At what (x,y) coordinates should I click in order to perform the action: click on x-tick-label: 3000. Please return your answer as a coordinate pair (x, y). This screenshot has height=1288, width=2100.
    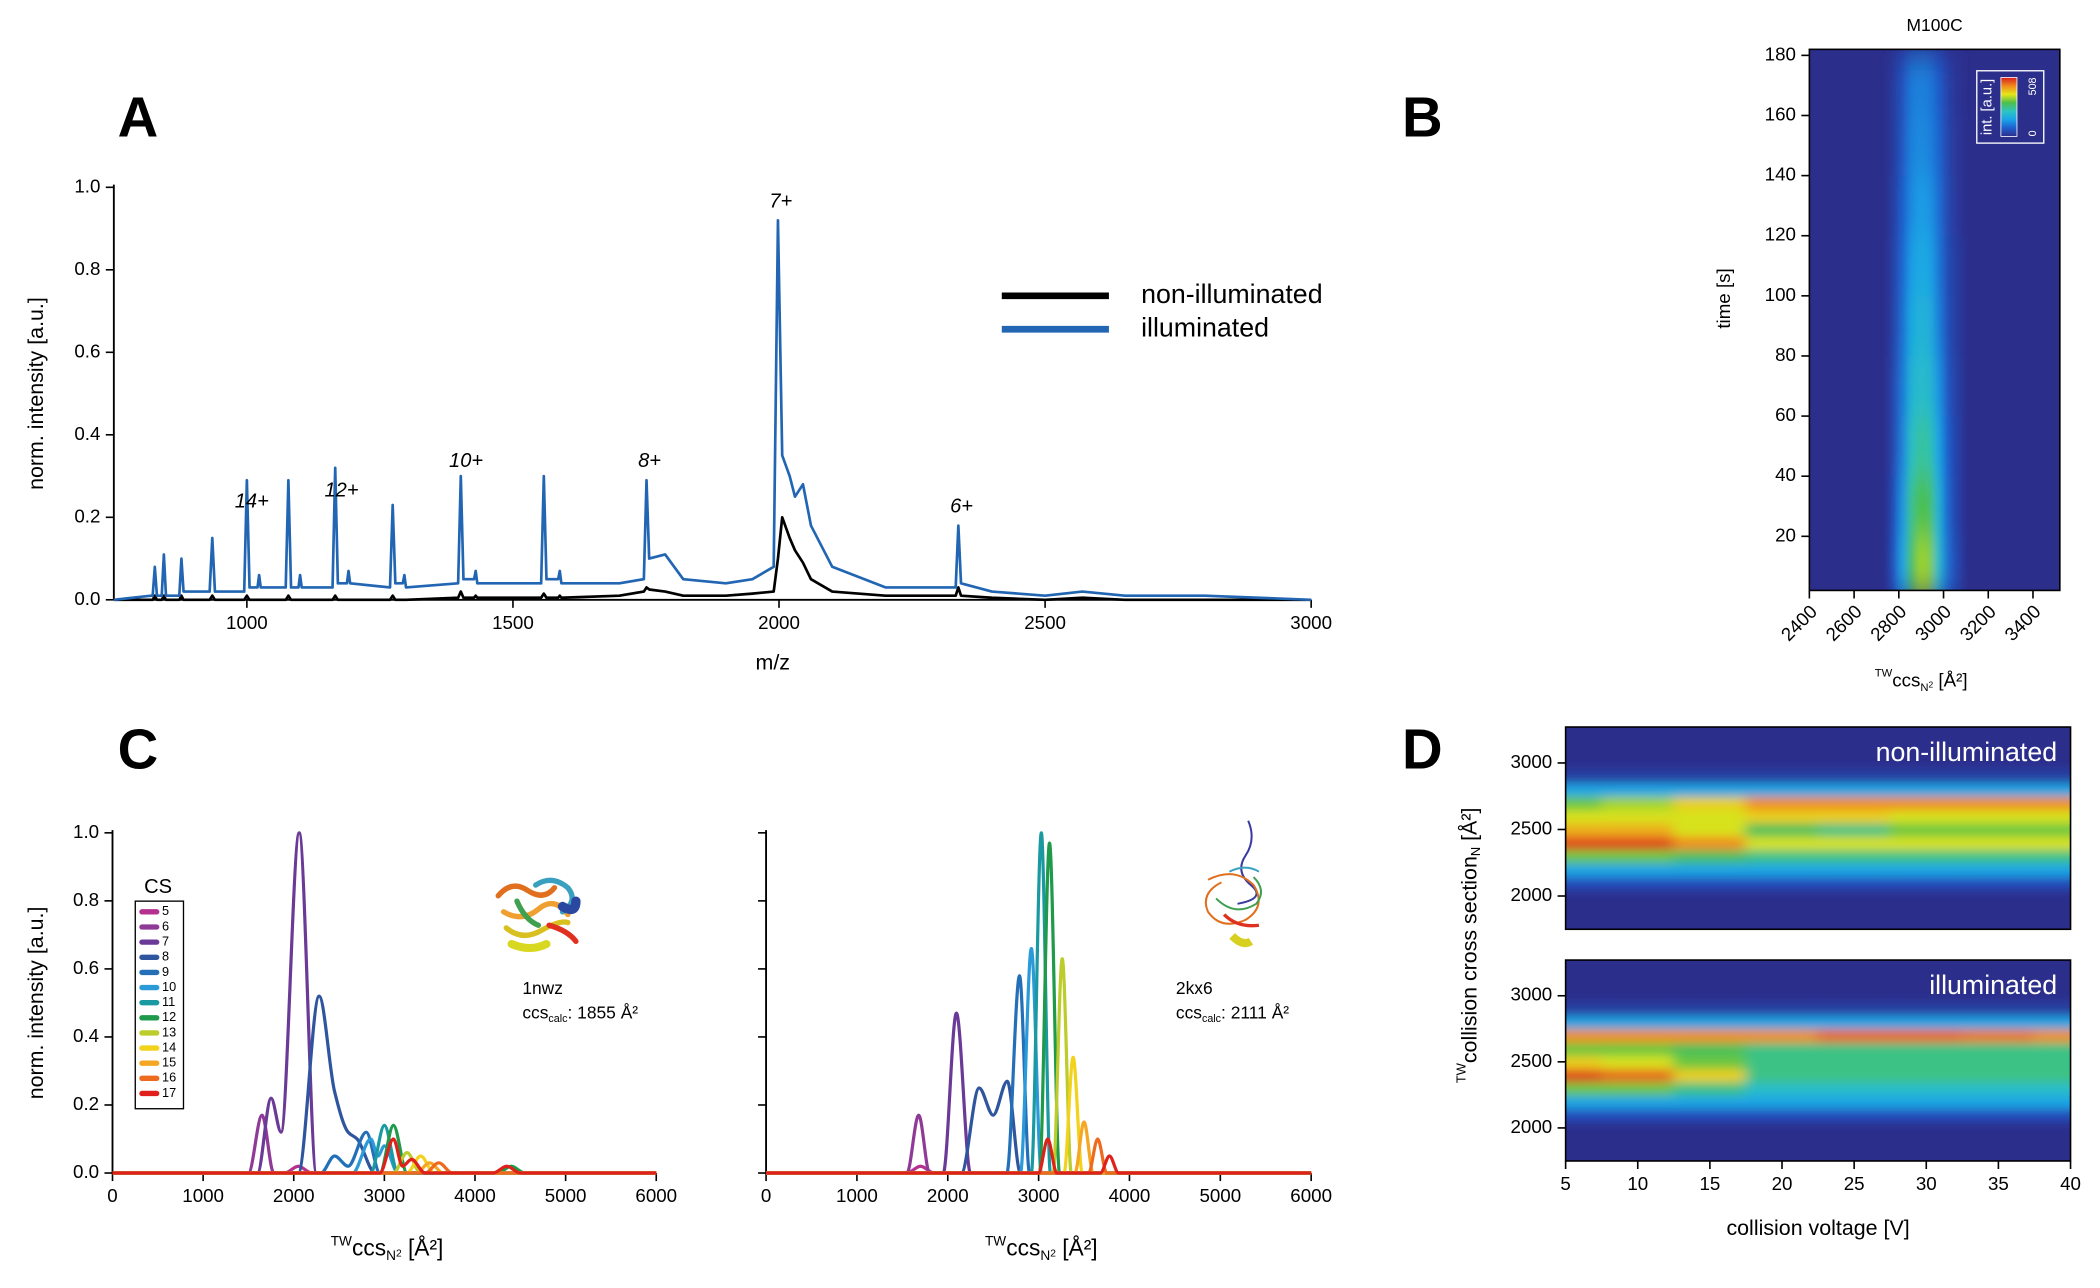
    Looking at the image, I should click on (1039, 1195).